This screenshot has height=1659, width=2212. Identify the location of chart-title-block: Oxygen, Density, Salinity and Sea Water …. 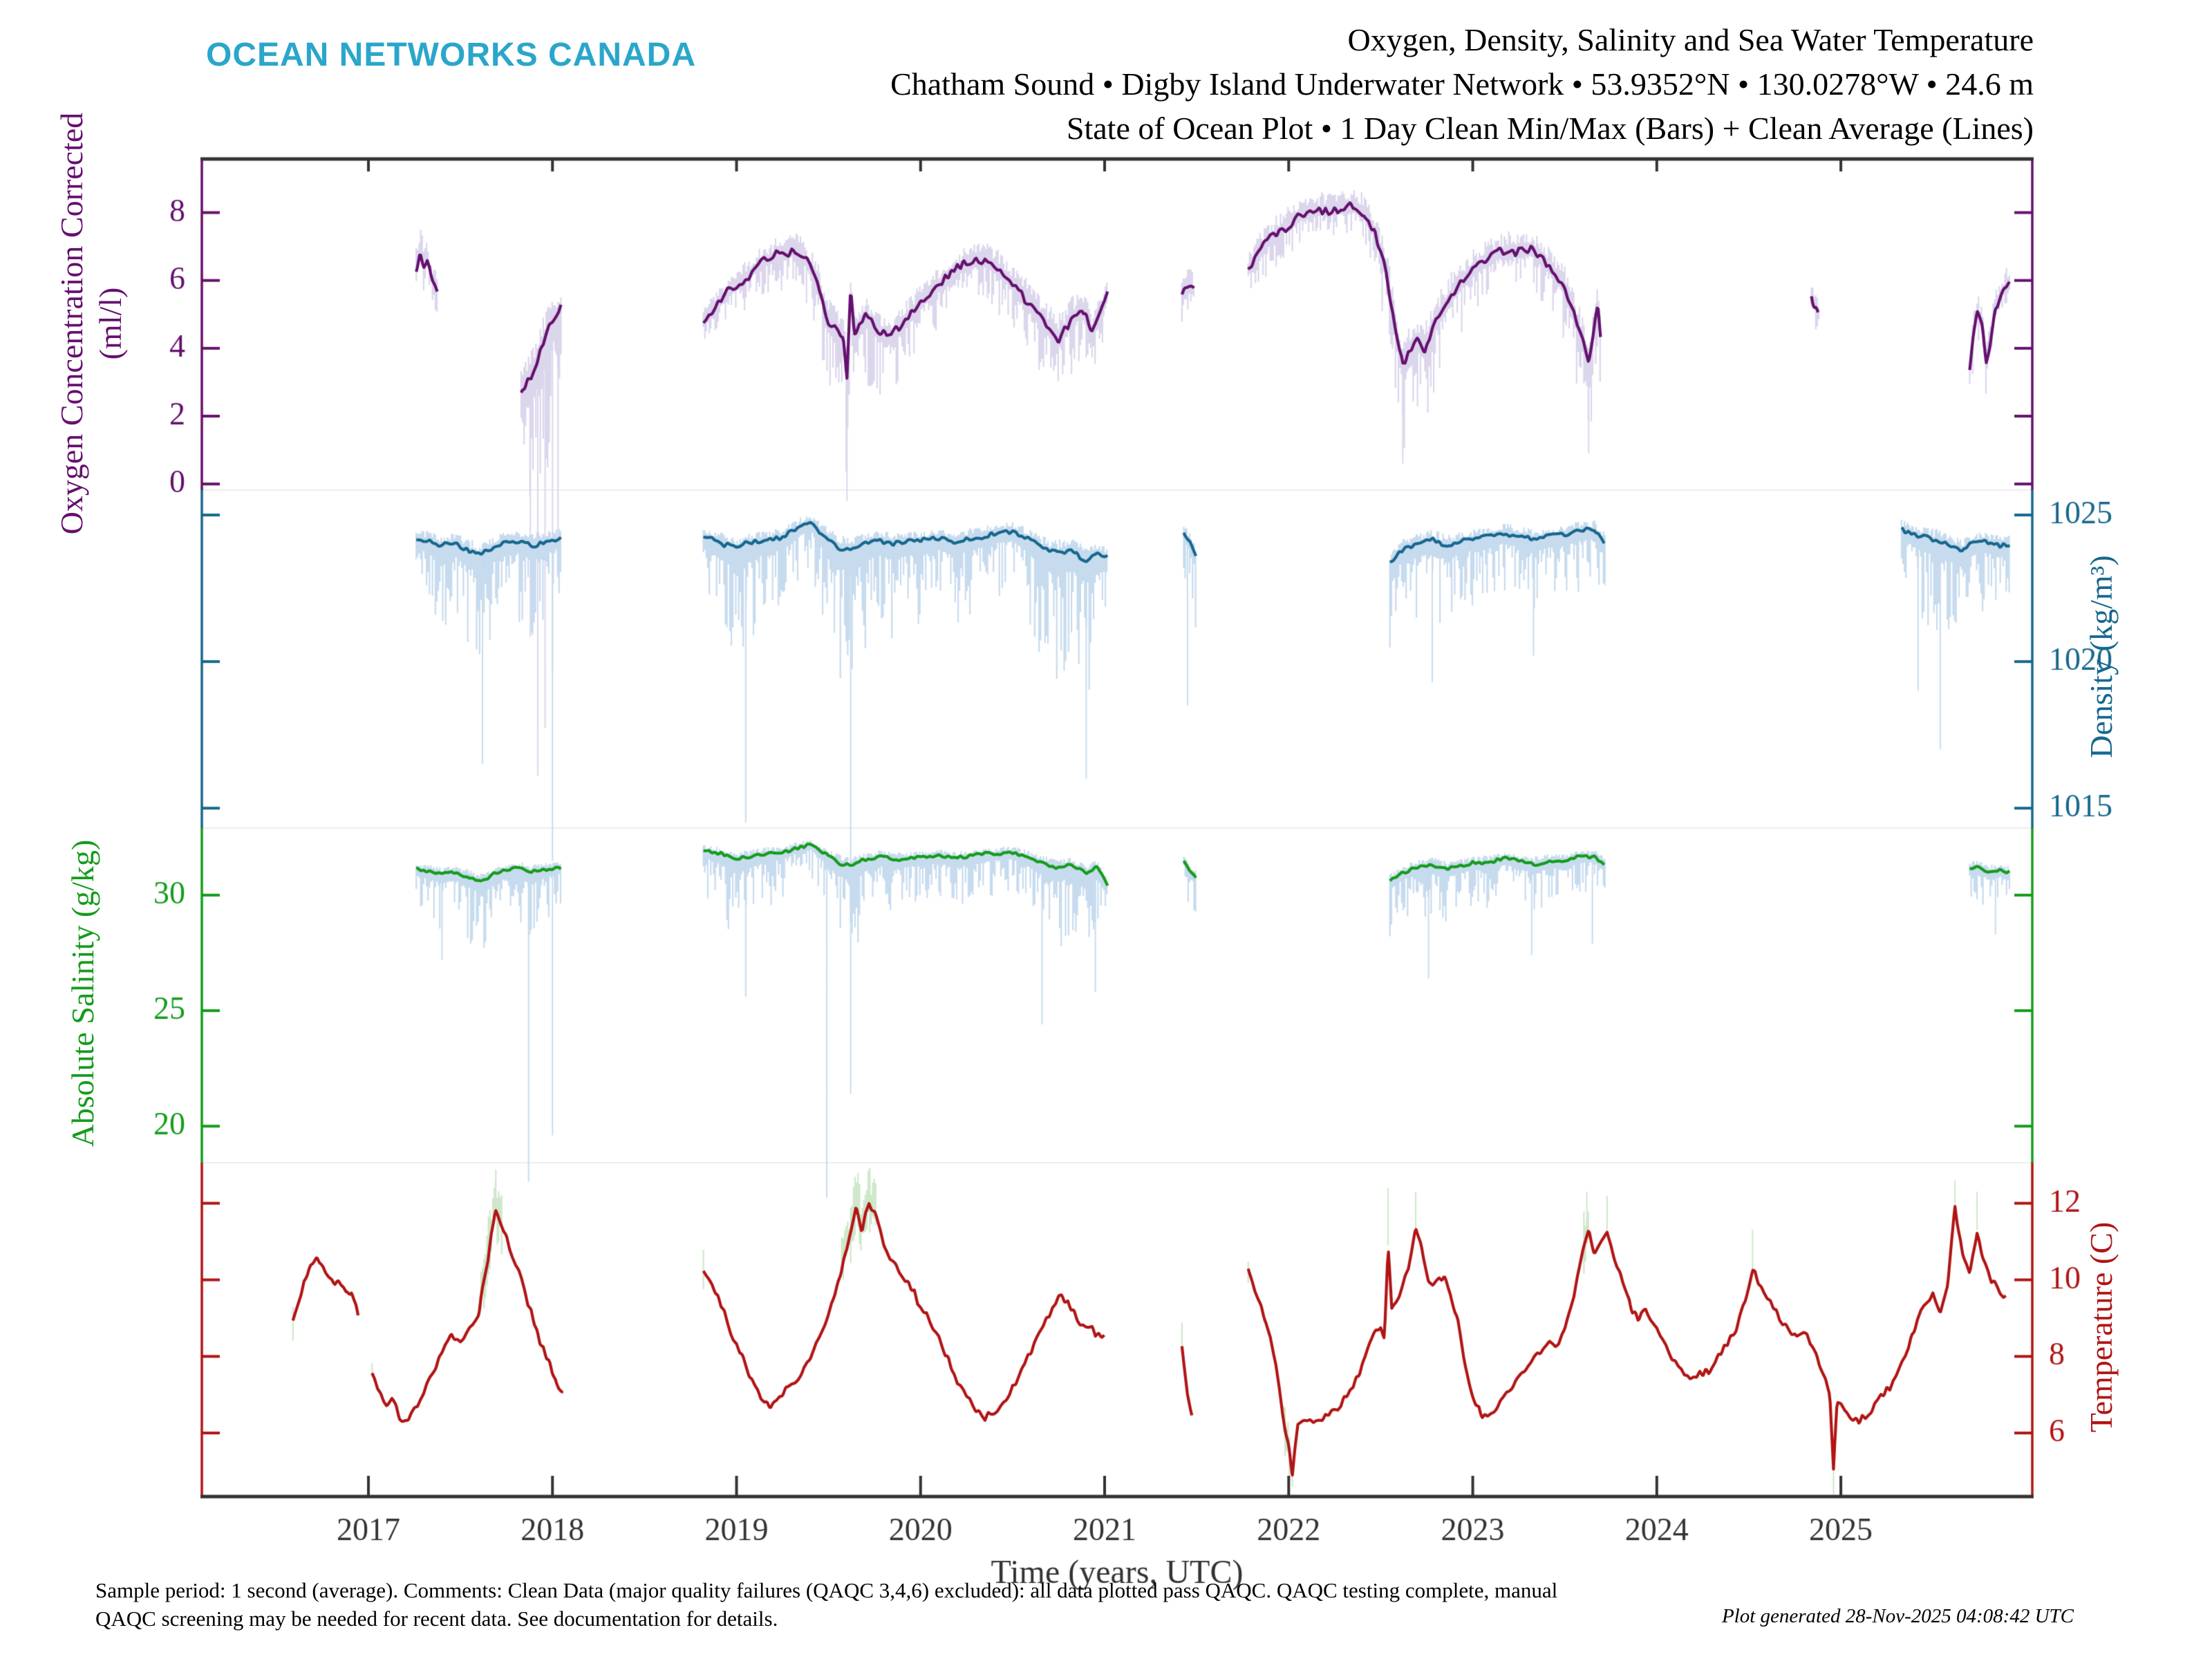
(1462, 84).